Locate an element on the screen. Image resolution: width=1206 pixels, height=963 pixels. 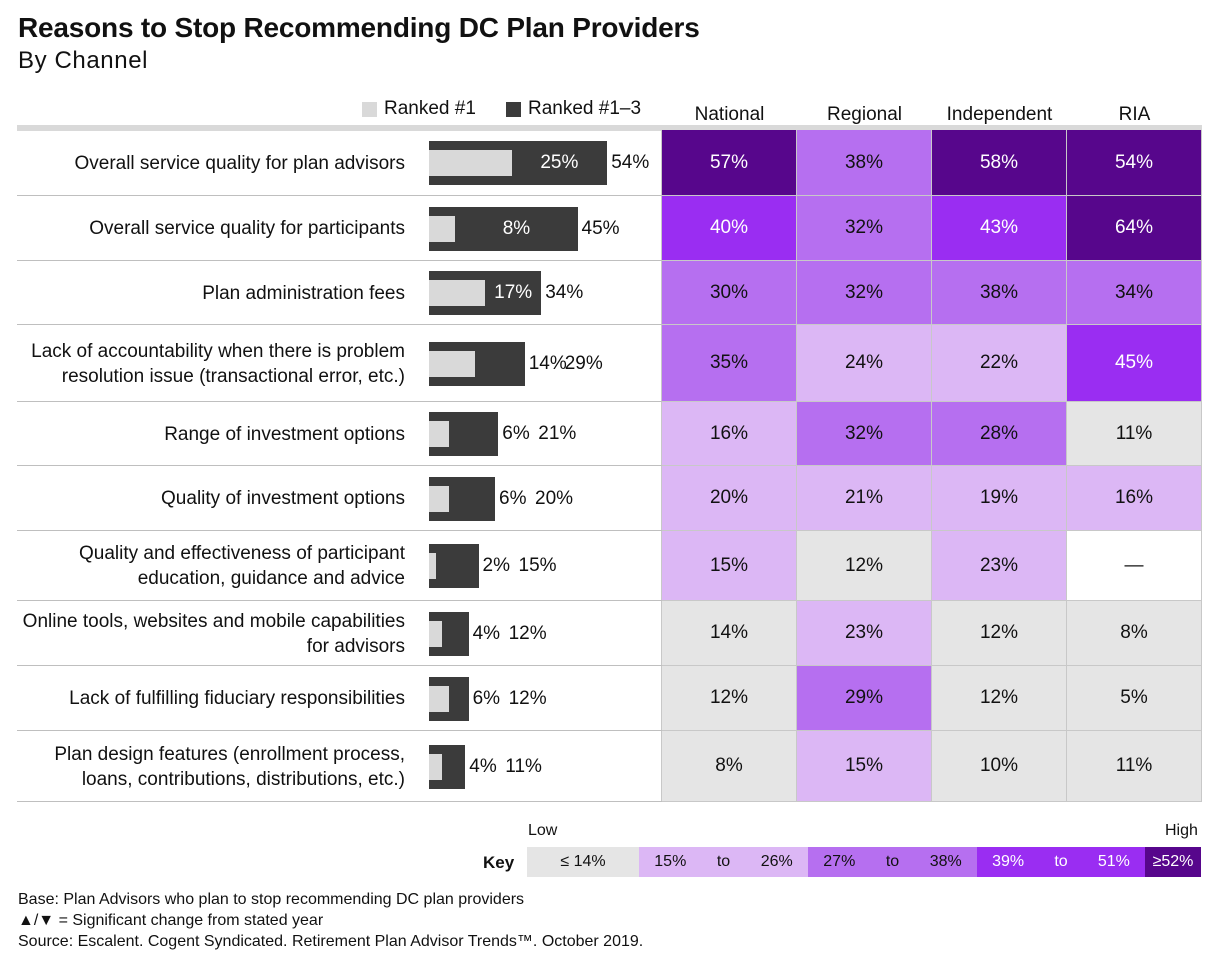
key-segment: 39% to 51% is located at coordinates (1061, 862).